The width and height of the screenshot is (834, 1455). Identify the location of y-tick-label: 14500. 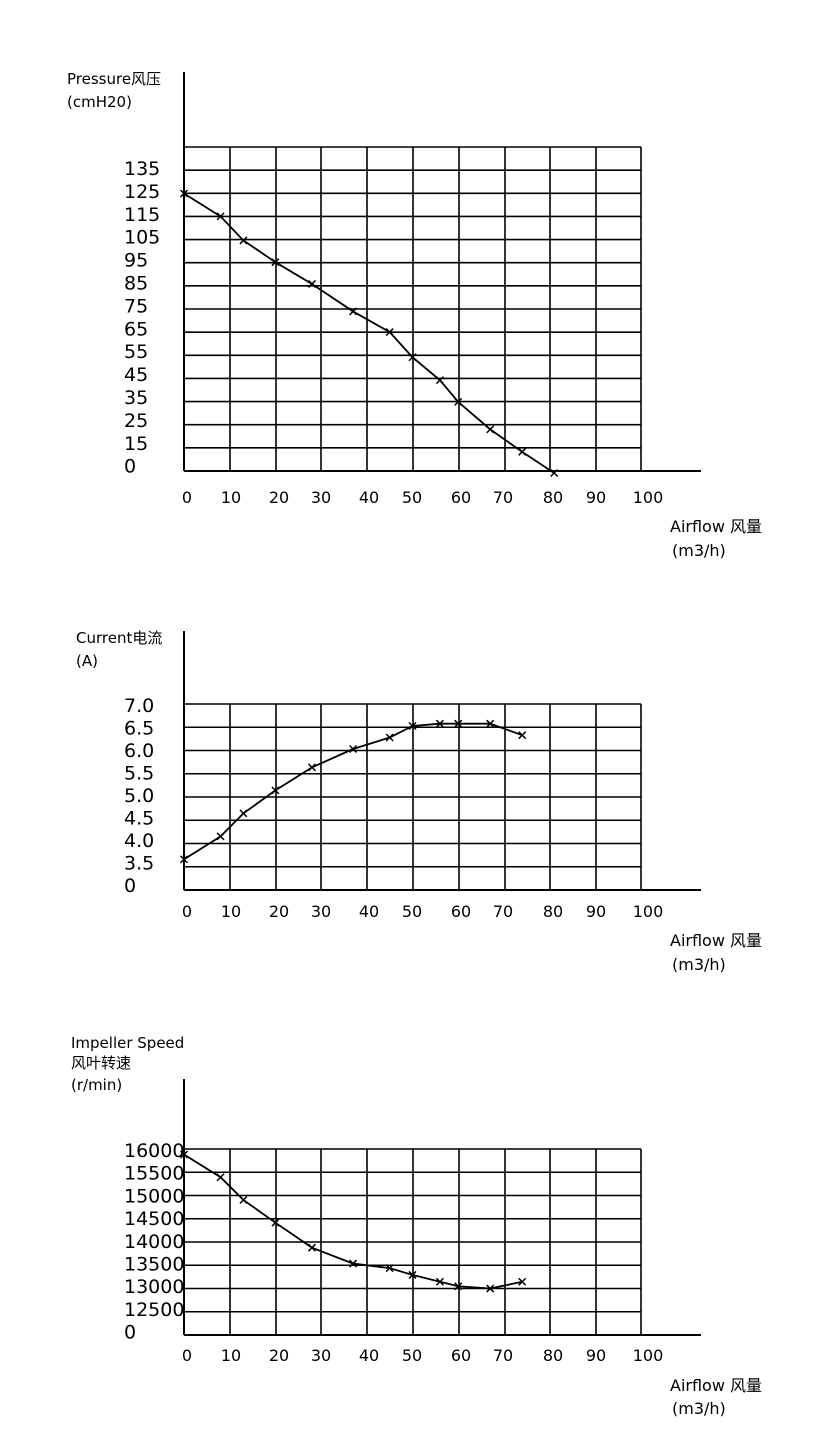
(154, 1219).